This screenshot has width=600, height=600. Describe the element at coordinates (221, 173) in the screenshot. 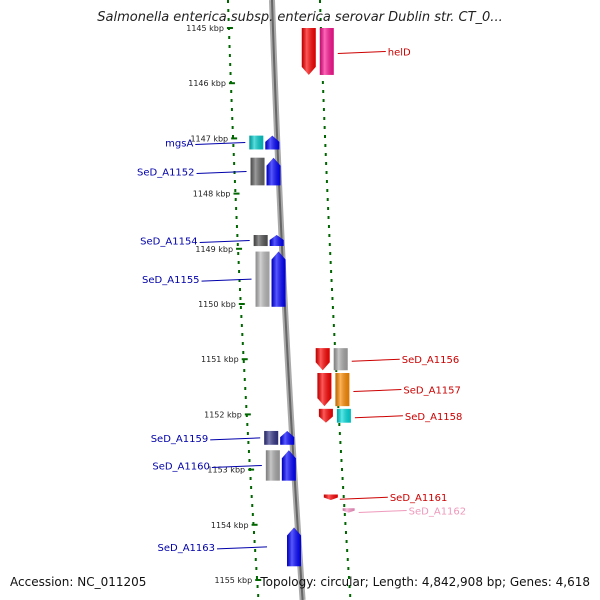

I see `label-leader-SeD_A1152` at that location.